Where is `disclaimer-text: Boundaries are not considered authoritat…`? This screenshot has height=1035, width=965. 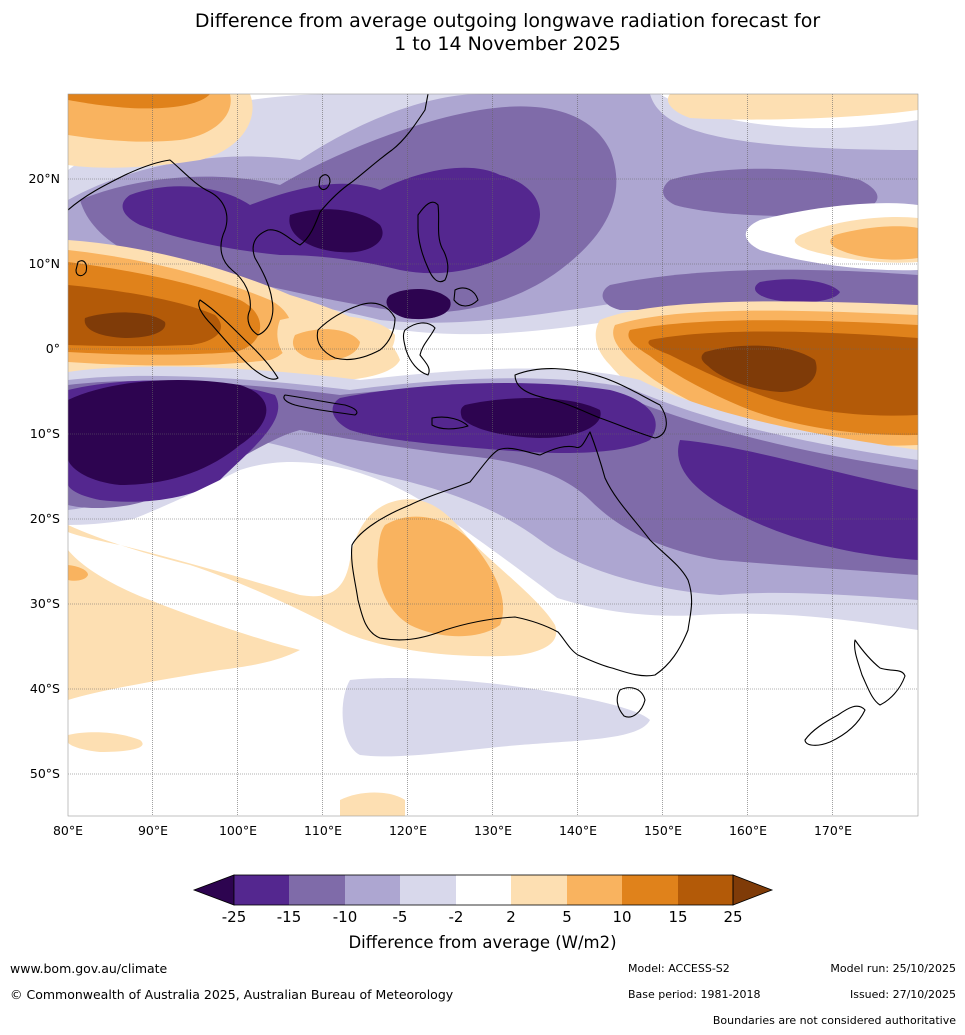 disclaimer-text: Boundaries are not considered authoritat… is located at coordinates (834, 1020).